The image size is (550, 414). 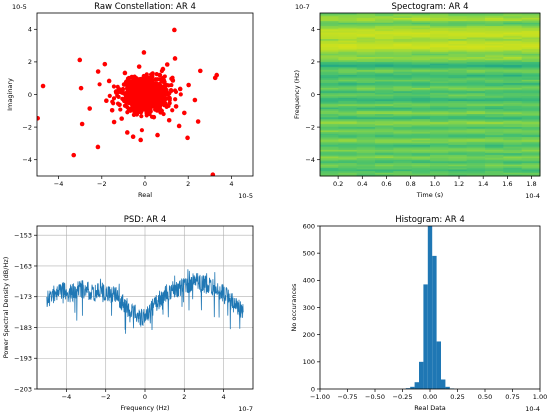 I want to click on x-tick-label: 1.2, so click(x=459, y=184).